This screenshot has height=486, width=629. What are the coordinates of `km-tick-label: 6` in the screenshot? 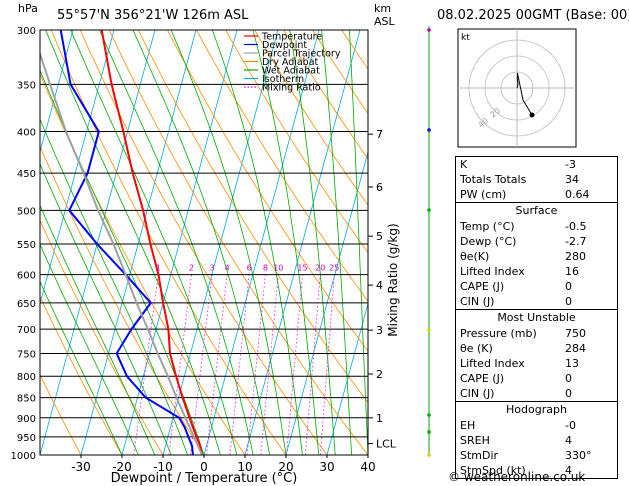 It's located at (379, 187).